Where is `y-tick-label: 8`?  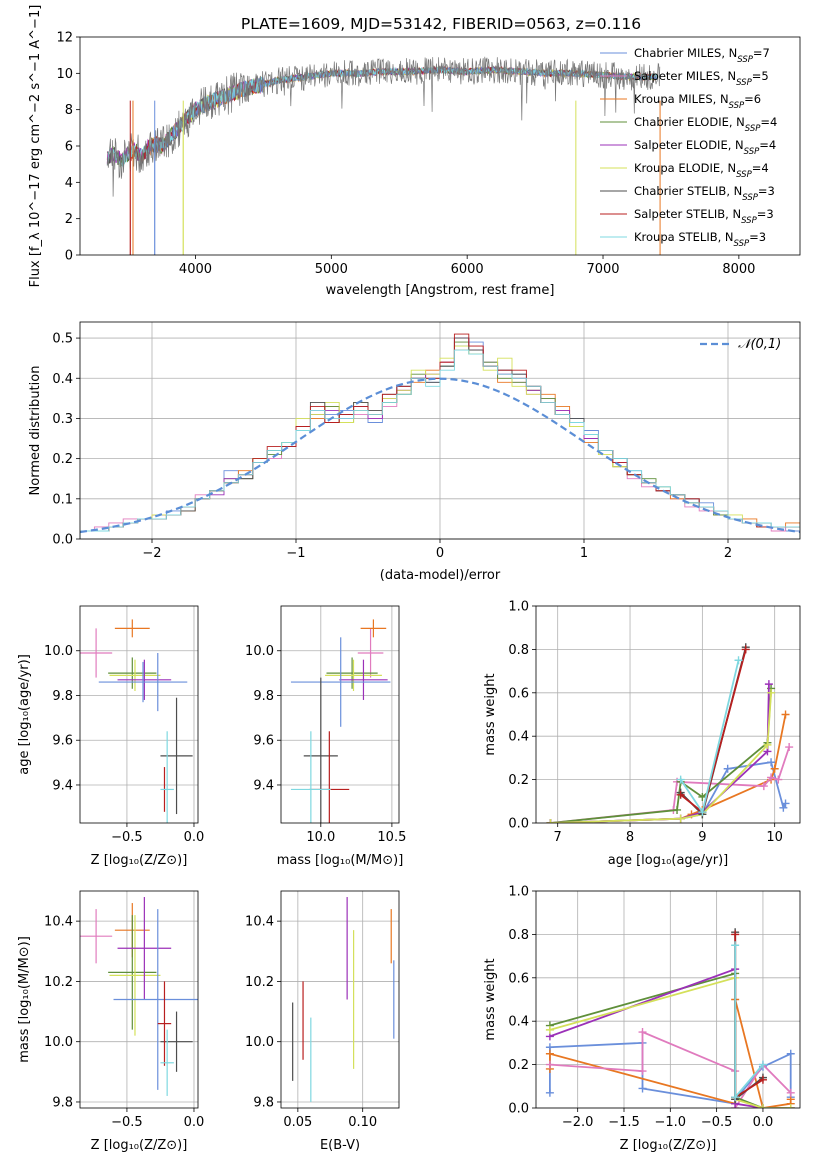
y-tick-label: 8 is located at coordinates (69, 110).